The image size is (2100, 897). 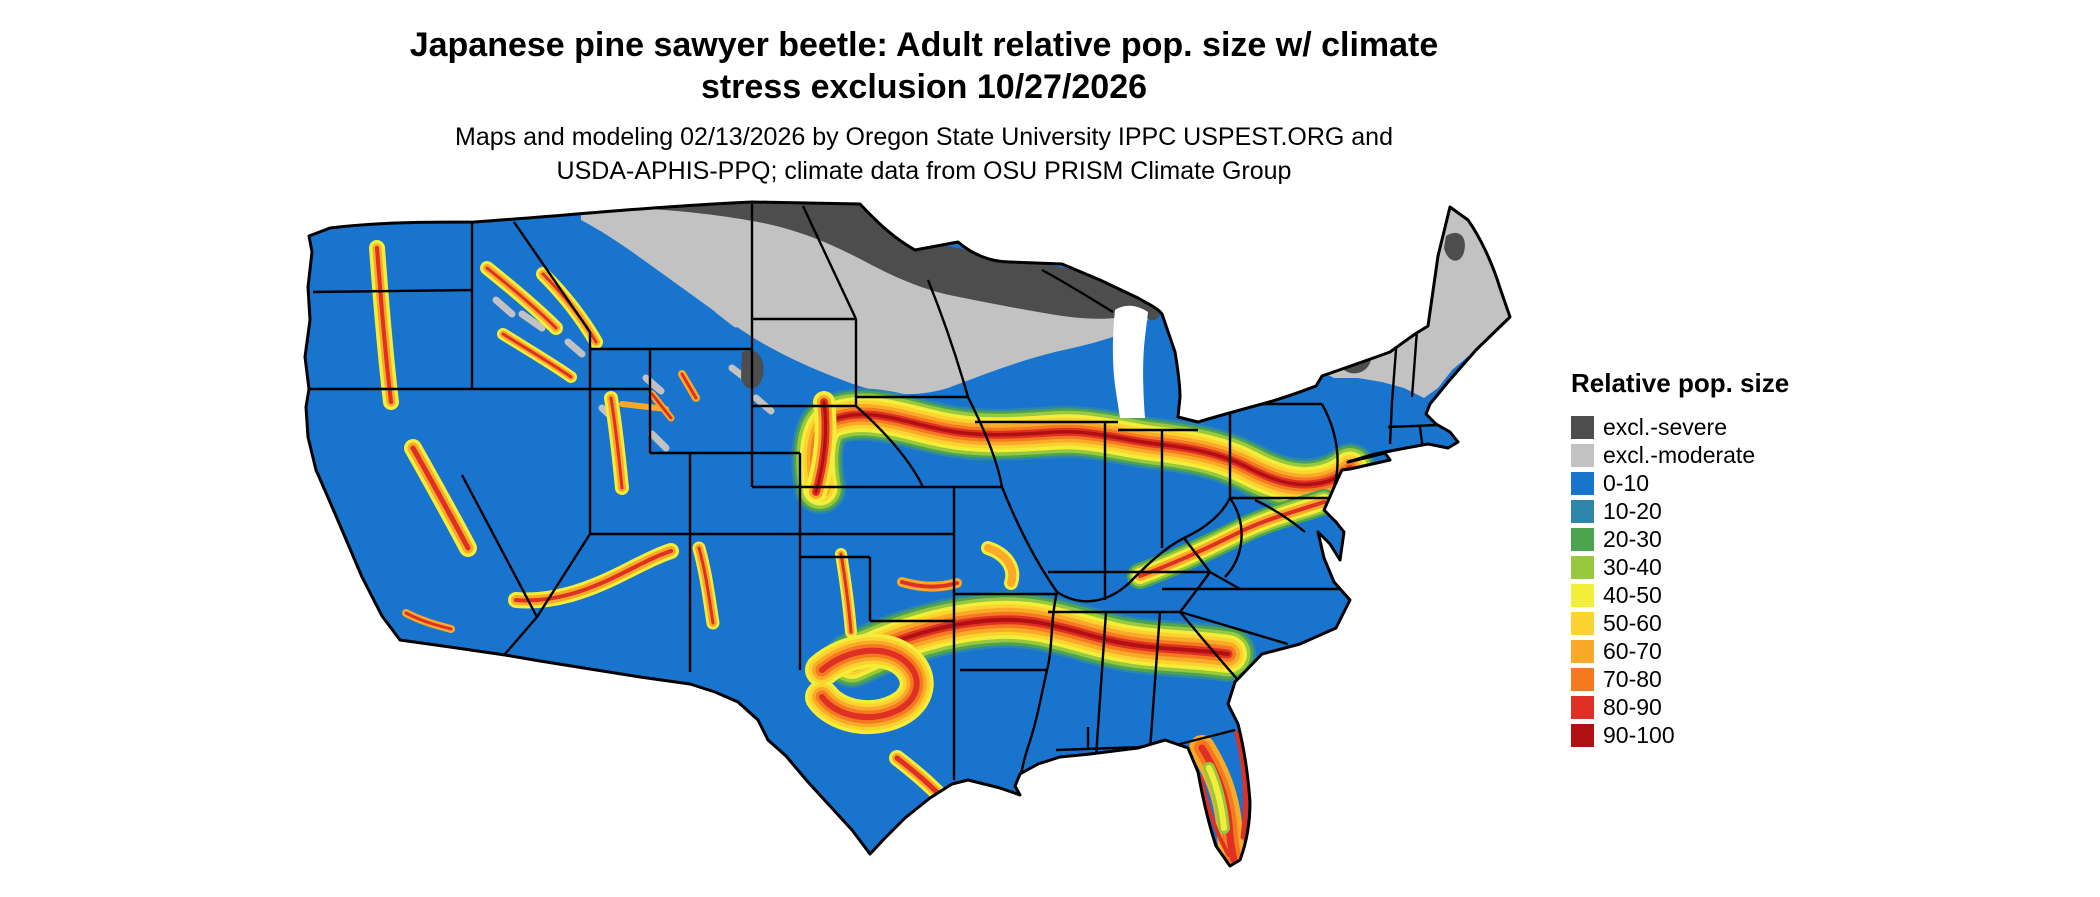 I want to click on legend-entry: 0-10, so click(x=1680, y=483).